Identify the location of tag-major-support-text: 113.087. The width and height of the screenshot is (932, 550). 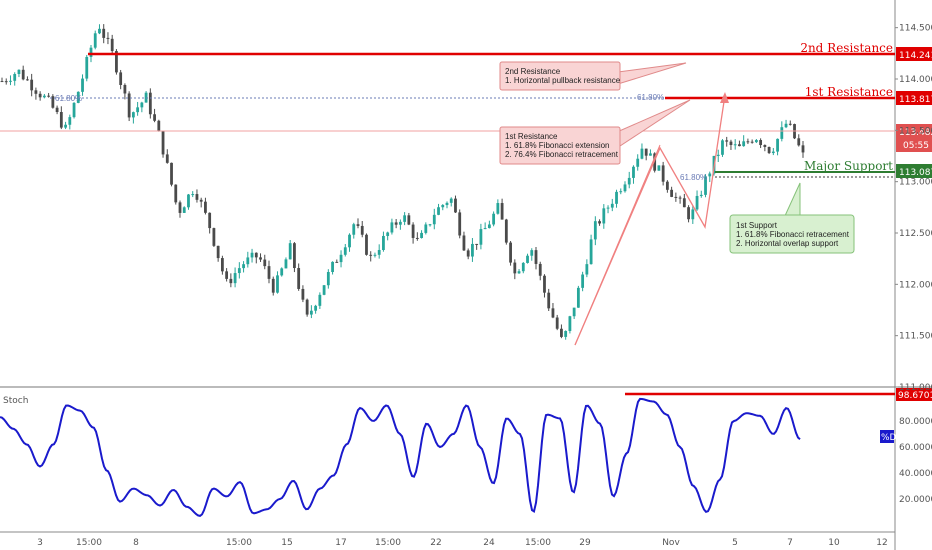
(915, 173).